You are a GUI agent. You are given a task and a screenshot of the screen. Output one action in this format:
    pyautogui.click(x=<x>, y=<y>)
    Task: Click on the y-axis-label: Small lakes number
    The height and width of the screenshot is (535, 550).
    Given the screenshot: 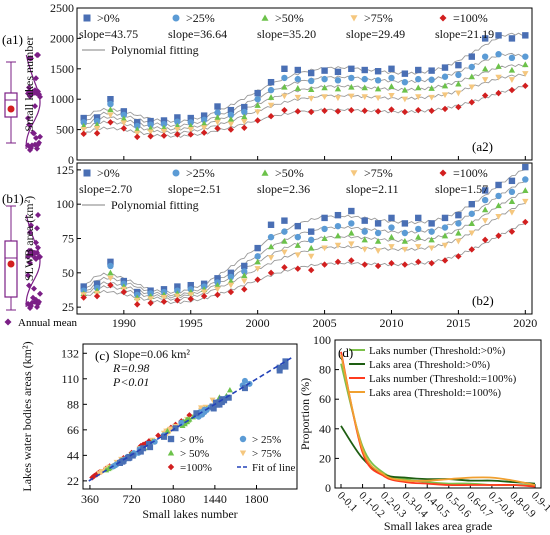 What is the action you would take?
    pyautogui.click(x=29, y=83)
    